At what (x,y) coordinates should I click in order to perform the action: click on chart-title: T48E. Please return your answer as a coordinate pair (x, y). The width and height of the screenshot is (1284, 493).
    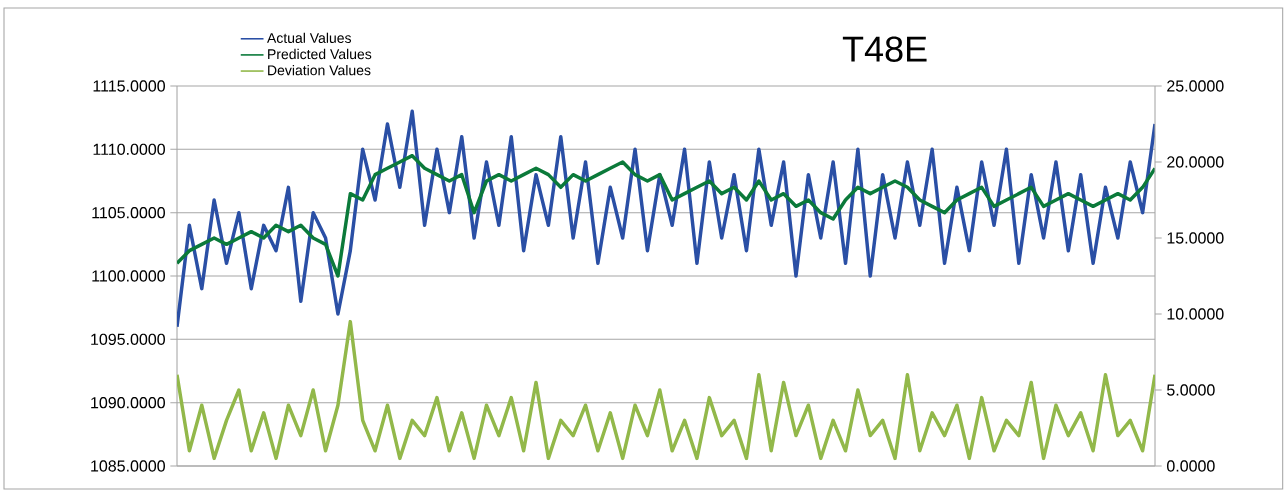
    Looking at the image, I should click on (884, 49).